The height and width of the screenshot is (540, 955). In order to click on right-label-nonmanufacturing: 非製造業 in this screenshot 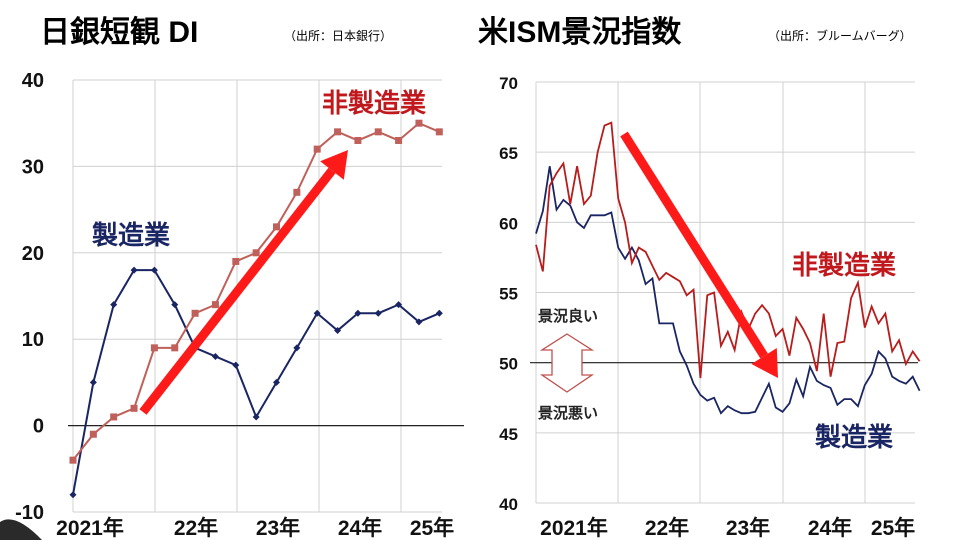, I will do `click(844, 265)`.